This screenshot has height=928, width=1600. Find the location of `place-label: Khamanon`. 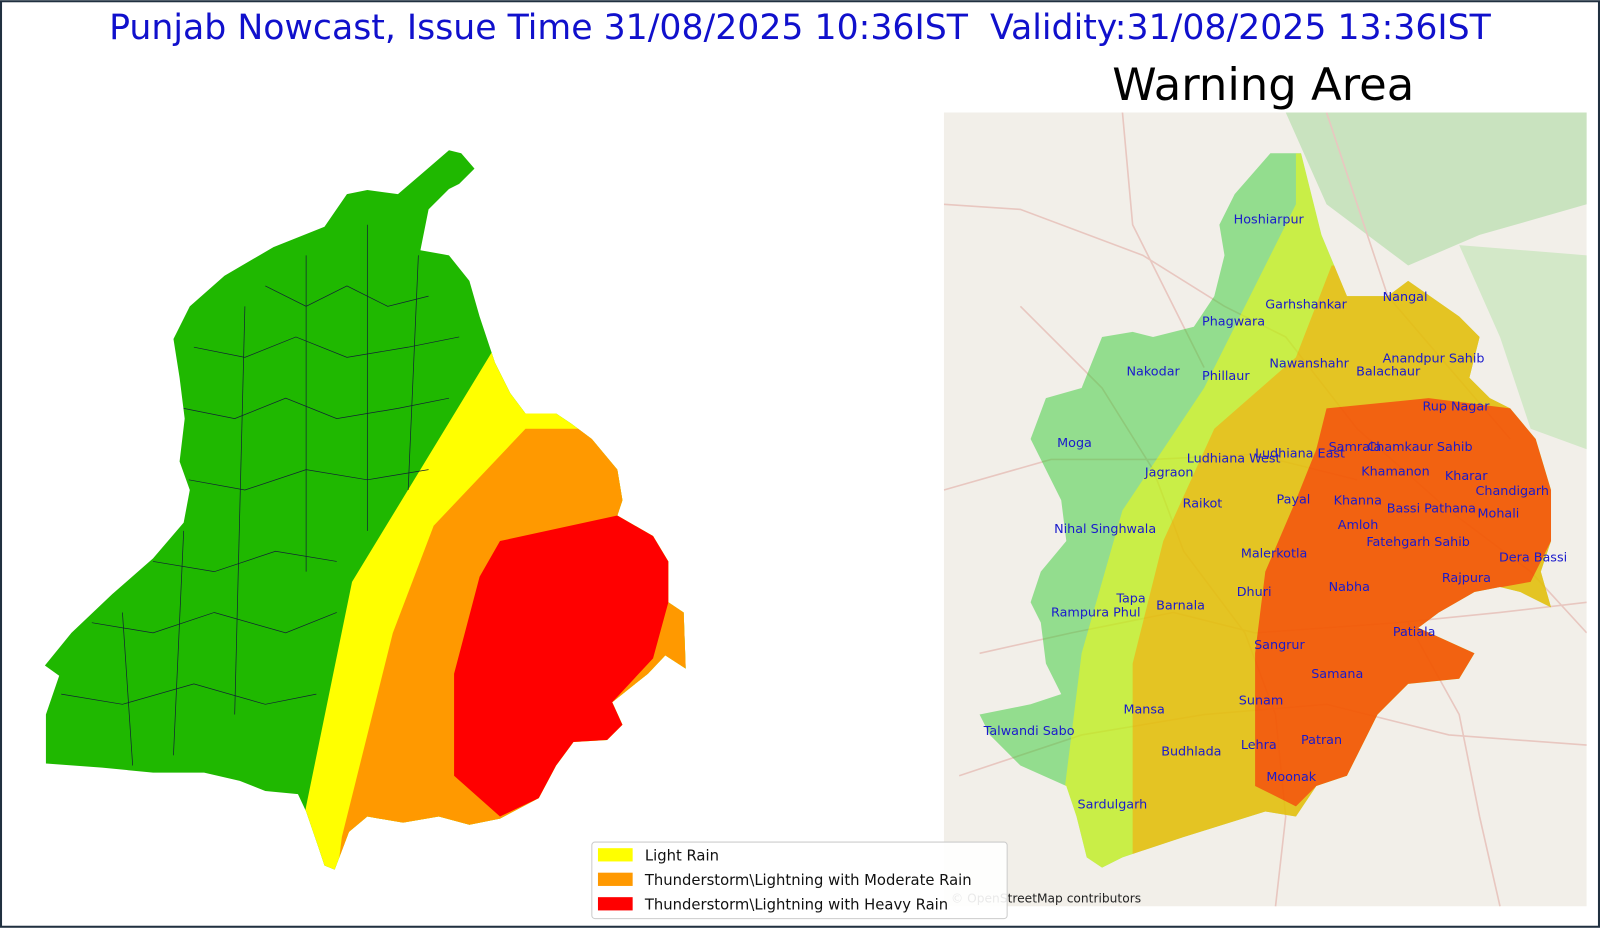

place-label: Khamanon is located at coordinates (1395, 472).